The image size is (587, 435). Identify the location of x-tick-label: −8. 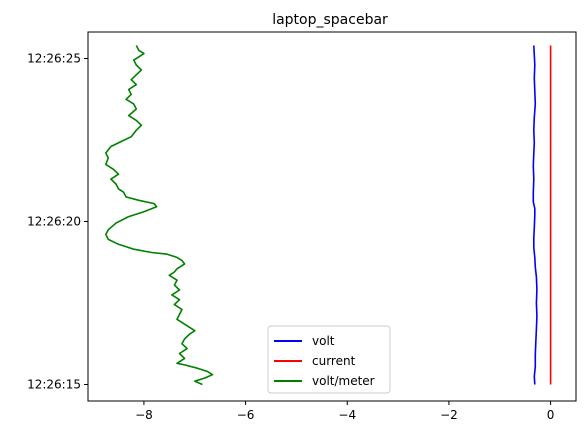
(144, 415).